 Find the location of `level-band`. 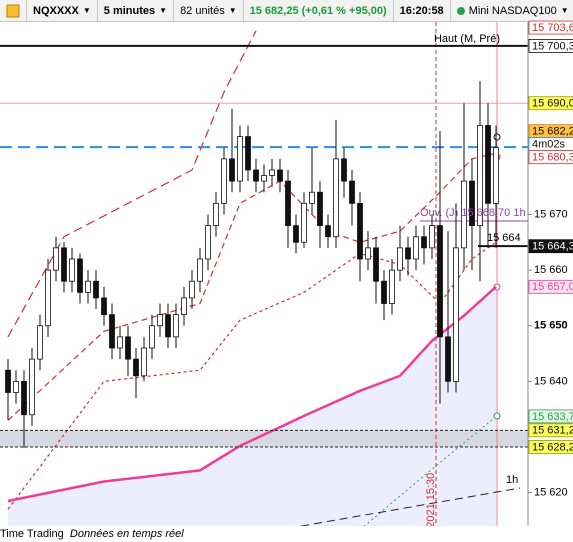

level-band is located at coordinates (264, 439).